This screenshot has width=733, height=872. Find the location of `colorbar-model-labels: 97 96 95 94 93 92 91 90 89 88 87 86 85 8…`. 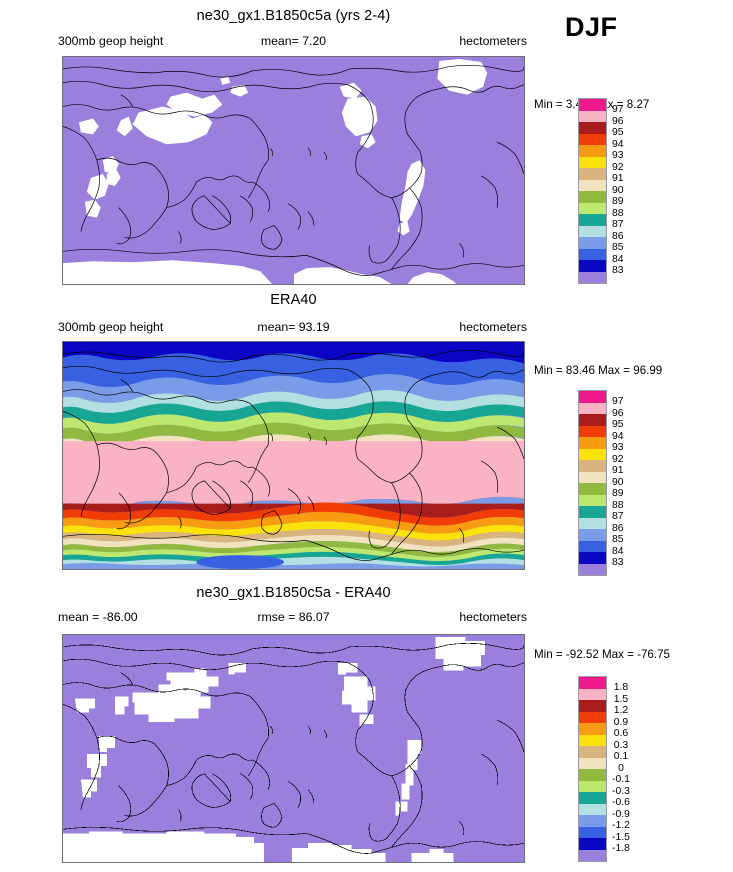

colorbar-model-labels: 97 96 95 94 93 92 91 90 89 88 87 86 85 8… is located at coordinates (618, 190).